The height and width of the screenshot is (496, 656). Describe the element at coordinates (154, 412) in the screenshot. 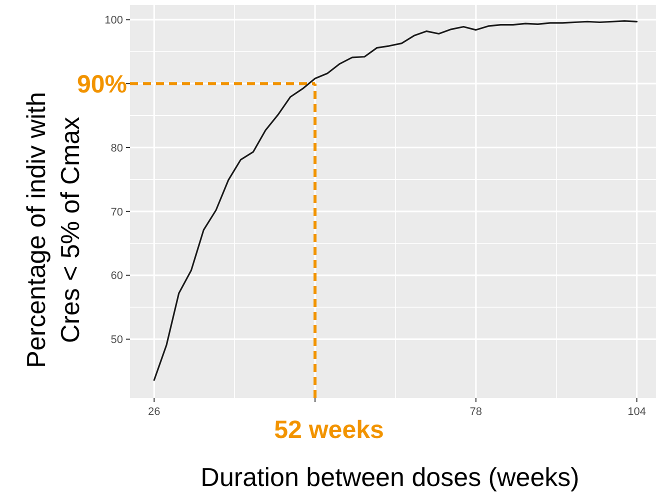

I see `x-tick-label: 26` at that location.